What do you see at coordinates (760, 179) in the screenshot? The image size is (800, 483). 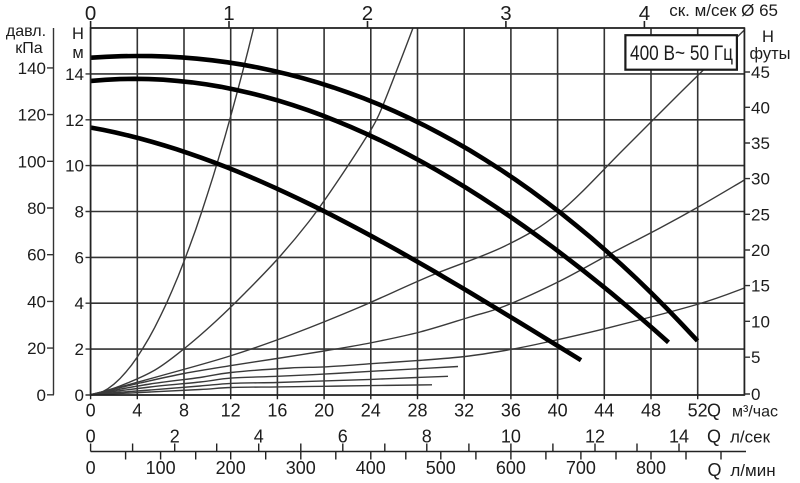 I see `svg-text: 30` at bounding box center [760, 179].